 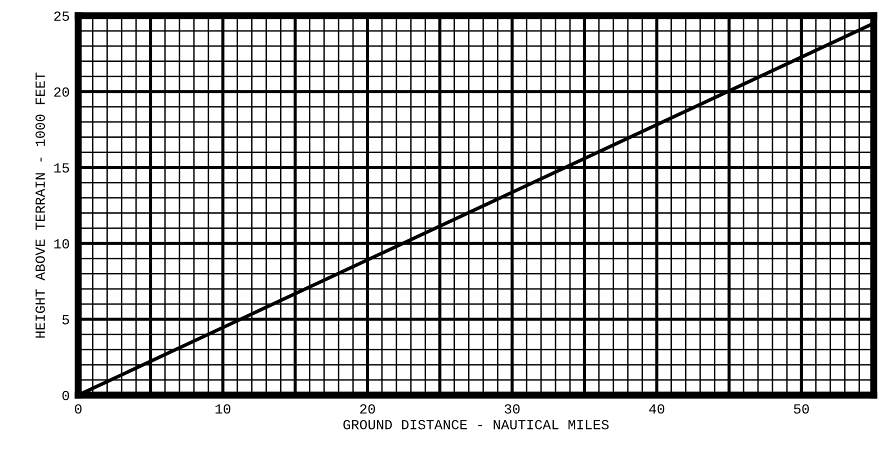 I want to click on x-axis-title: GROUND DISTANCE - NAUTICAL MILES, so click(x=476, y=425).